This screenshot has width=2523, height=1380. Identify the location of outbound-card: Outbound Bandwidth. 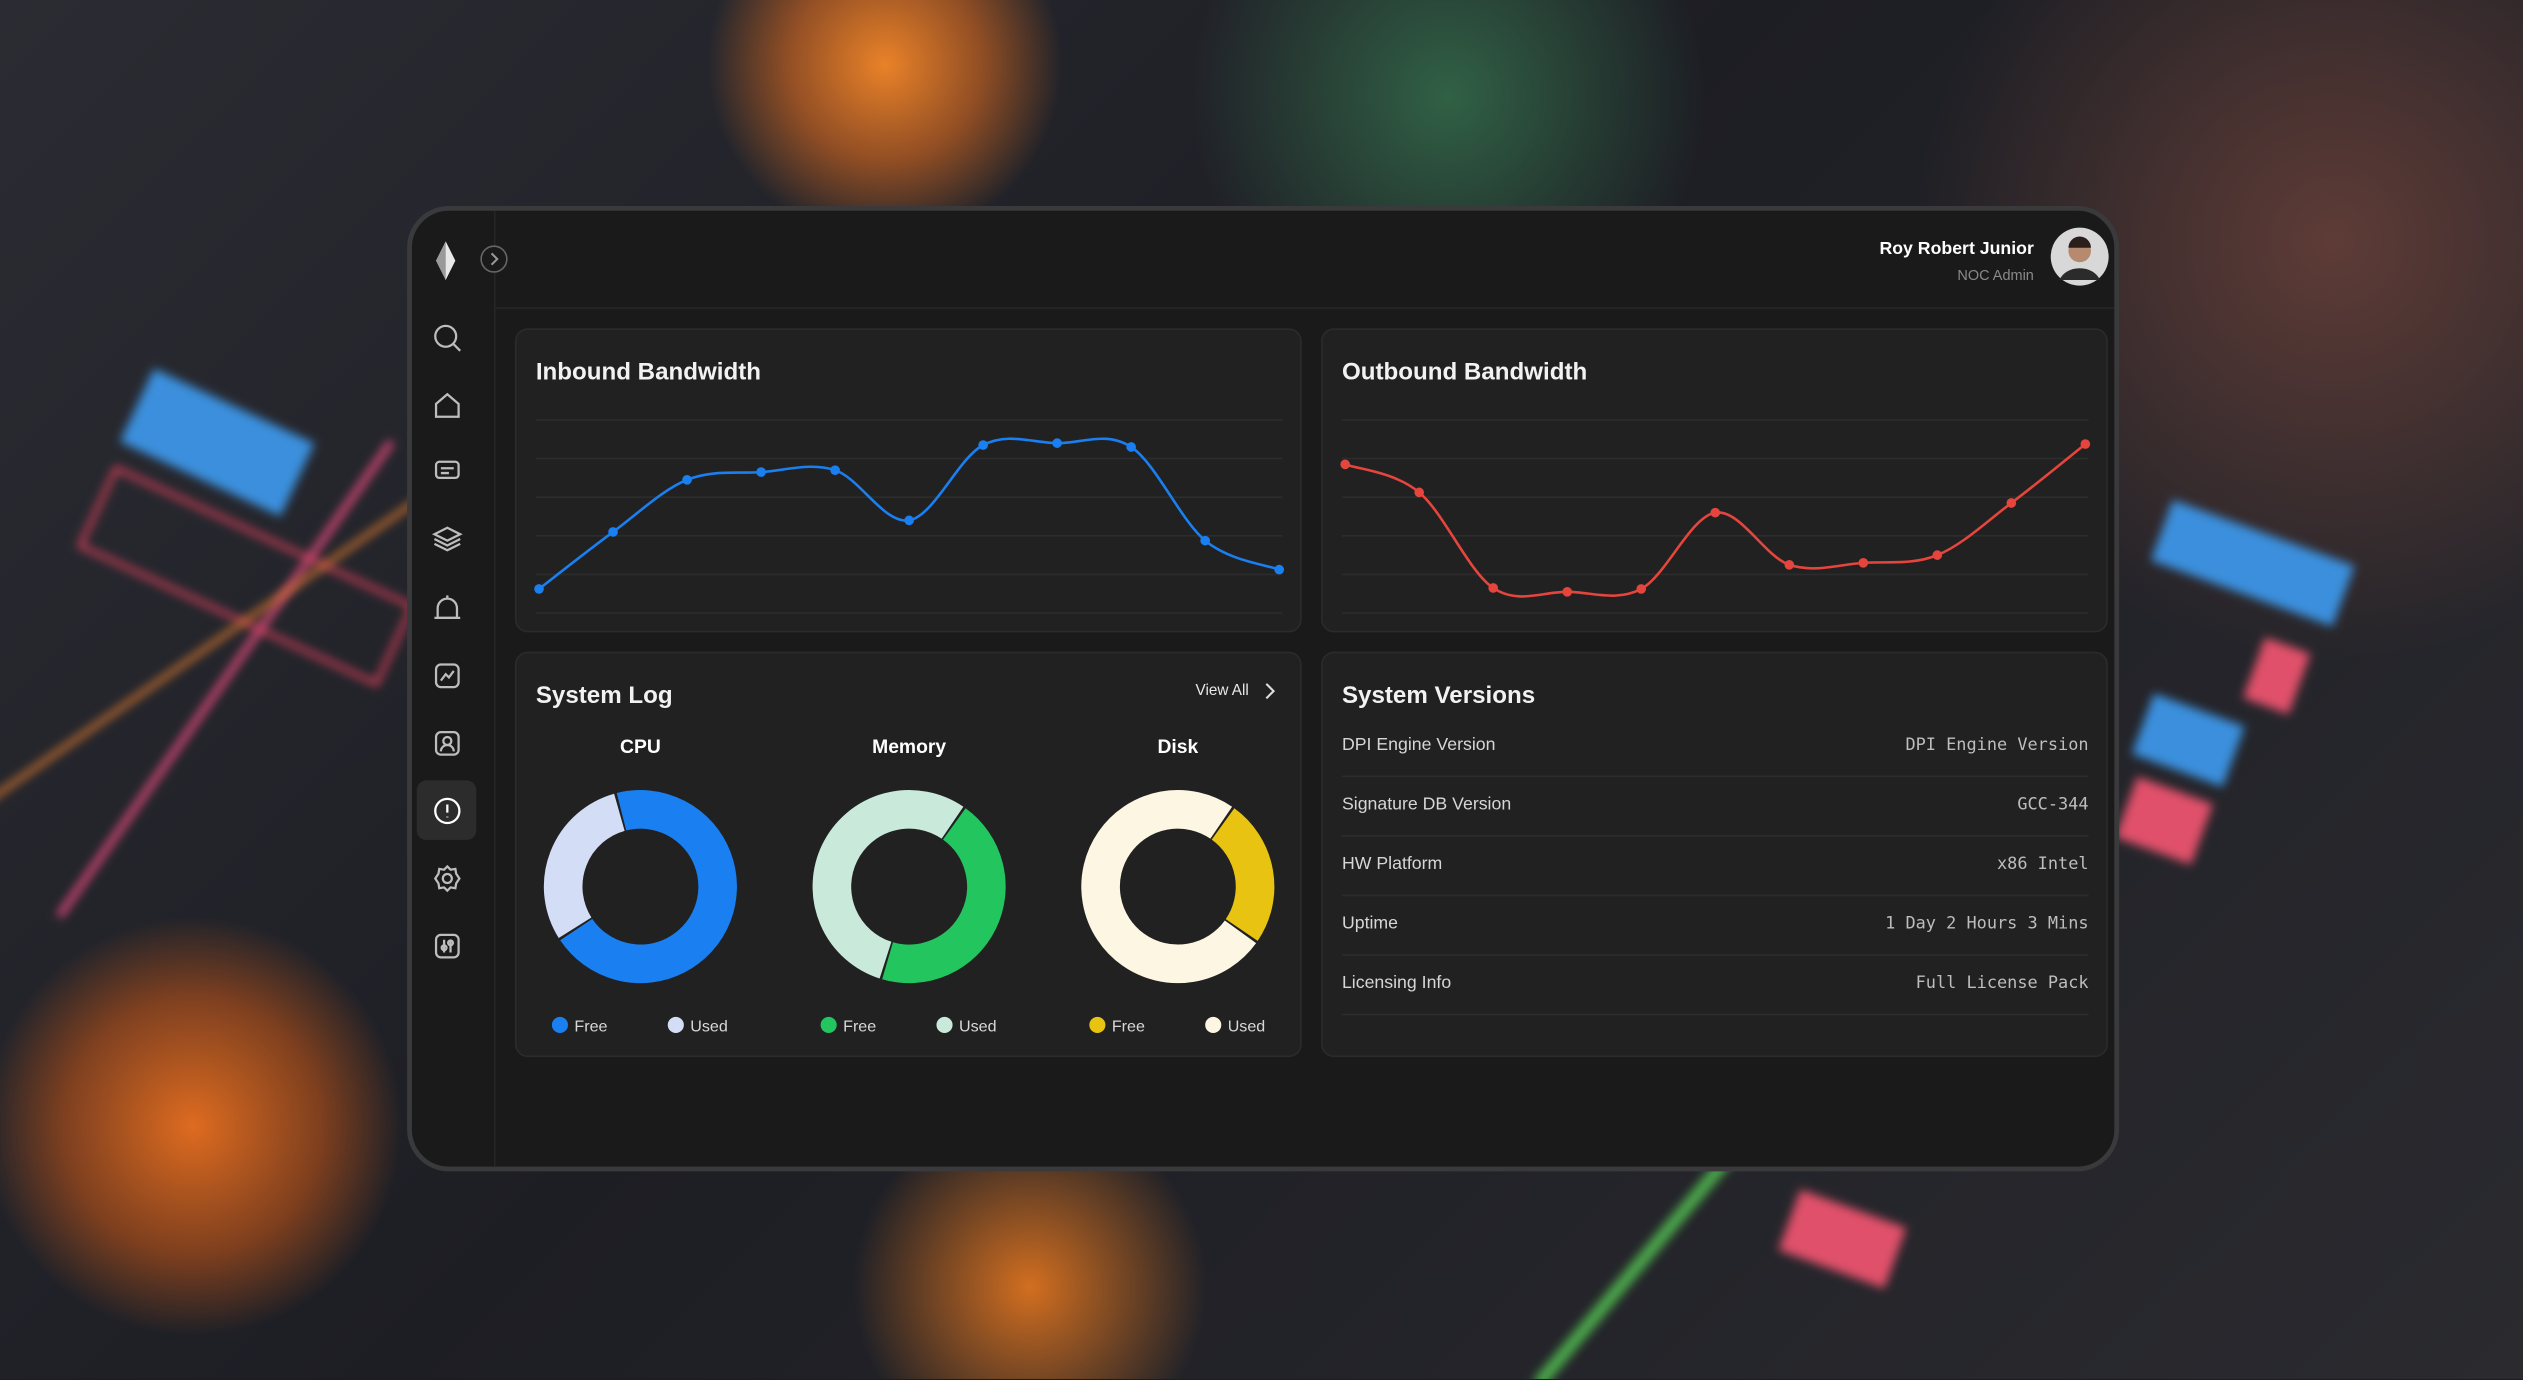
(1714, 480).